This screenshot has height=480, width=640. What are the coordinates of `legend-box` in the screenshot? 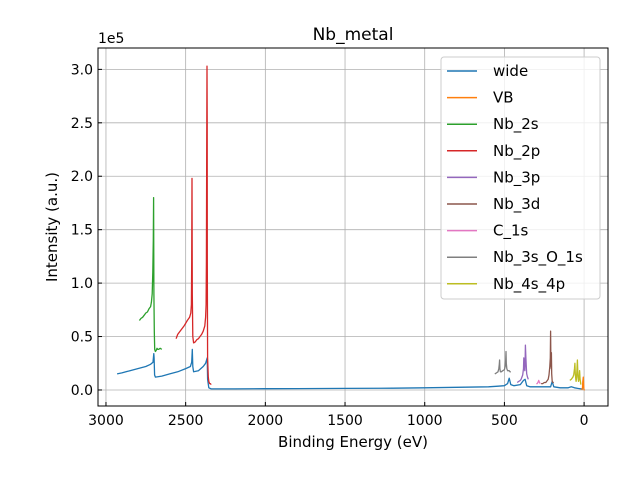 It's located at (520, 178).